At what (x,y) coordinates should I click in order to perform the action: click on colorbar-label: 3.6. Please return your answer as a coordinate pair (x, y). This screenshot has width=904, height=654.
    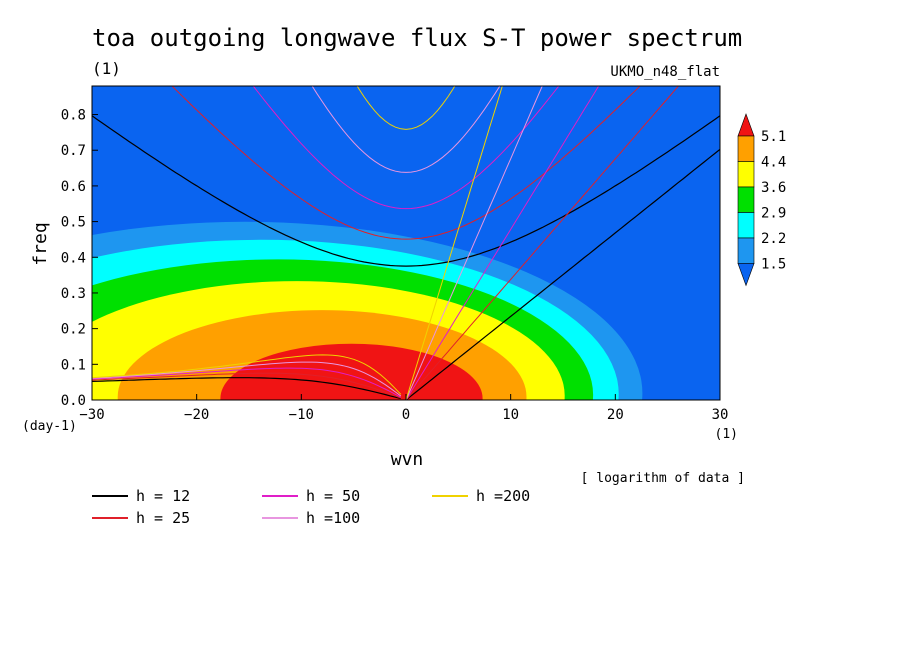
    Looking at the image, I should click on (773, 188).